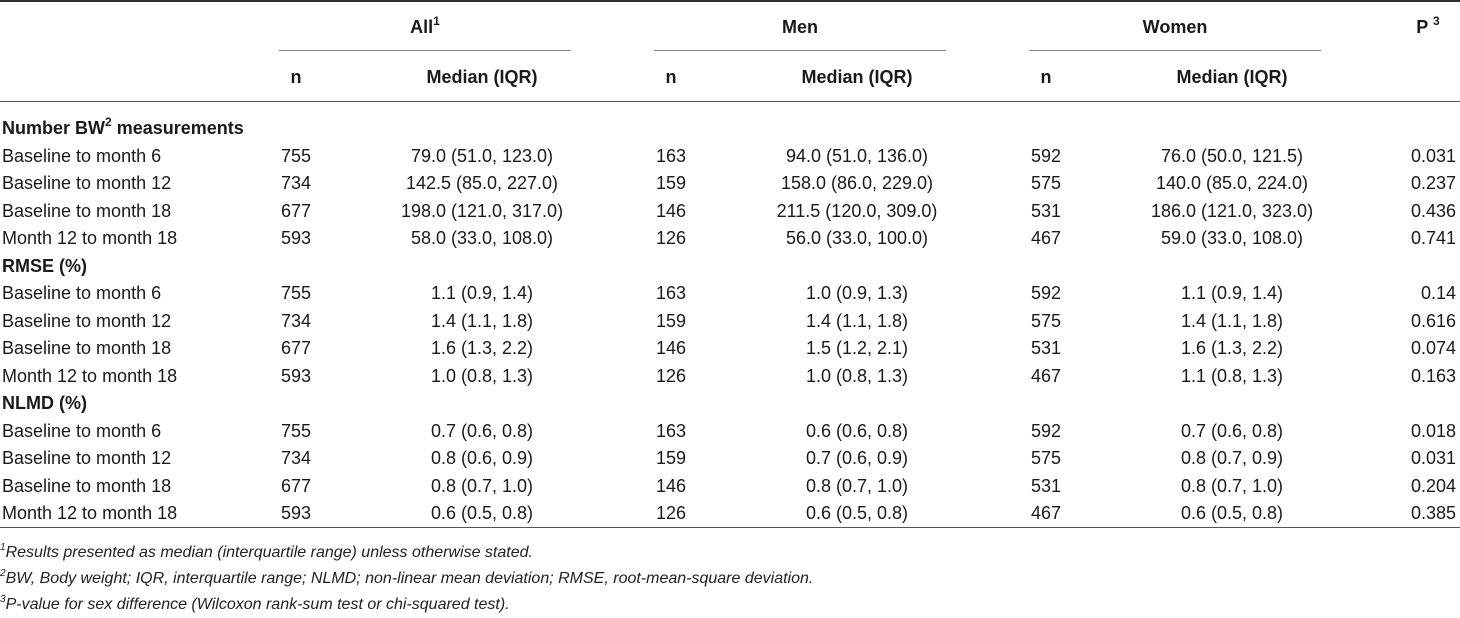 Image resolution: width=1460 pixels, height=618 pixels. I want to click on cell-all-median: 0.6 (0.5, 0.8), so click(482, 513).